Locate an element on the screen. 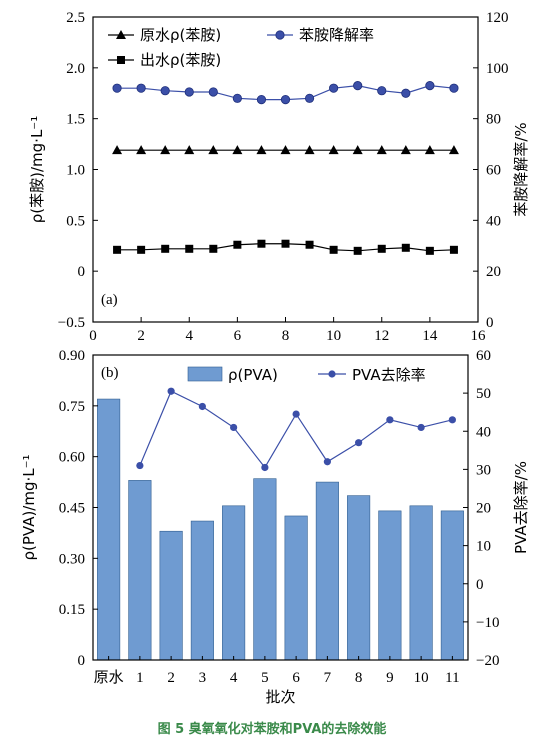 The image size is (544, 742). y2-tick-label-a: 120 is located at coordinates (497, 18).